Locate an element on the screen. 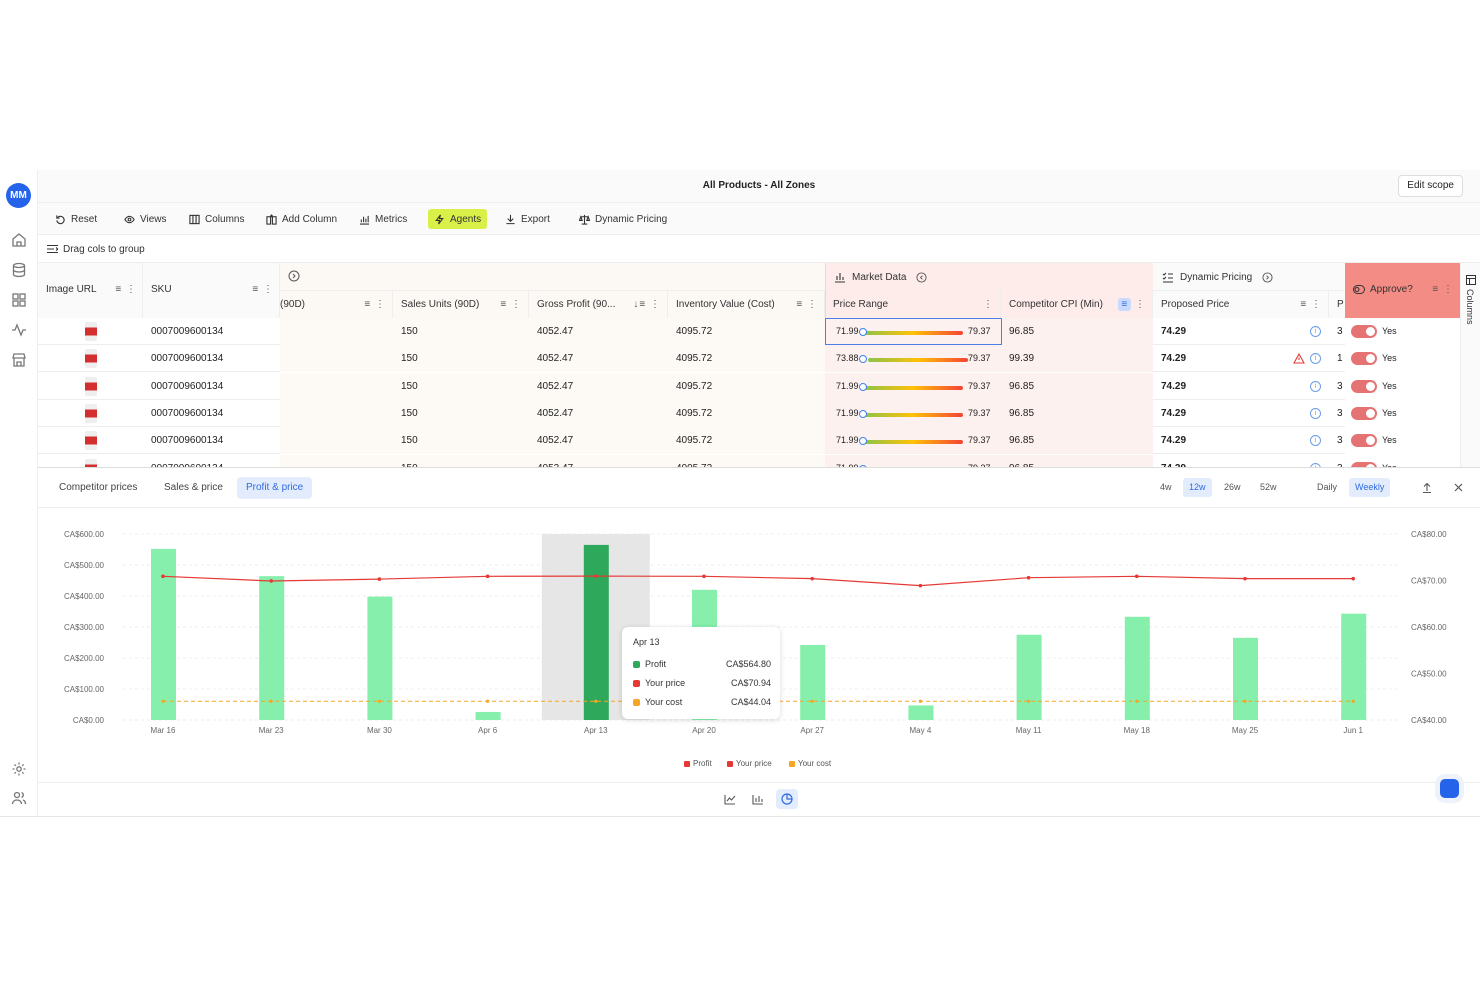 The image size is (1480, 987). granularity-weekly: Weekly is located at coordinates (1370, 487).